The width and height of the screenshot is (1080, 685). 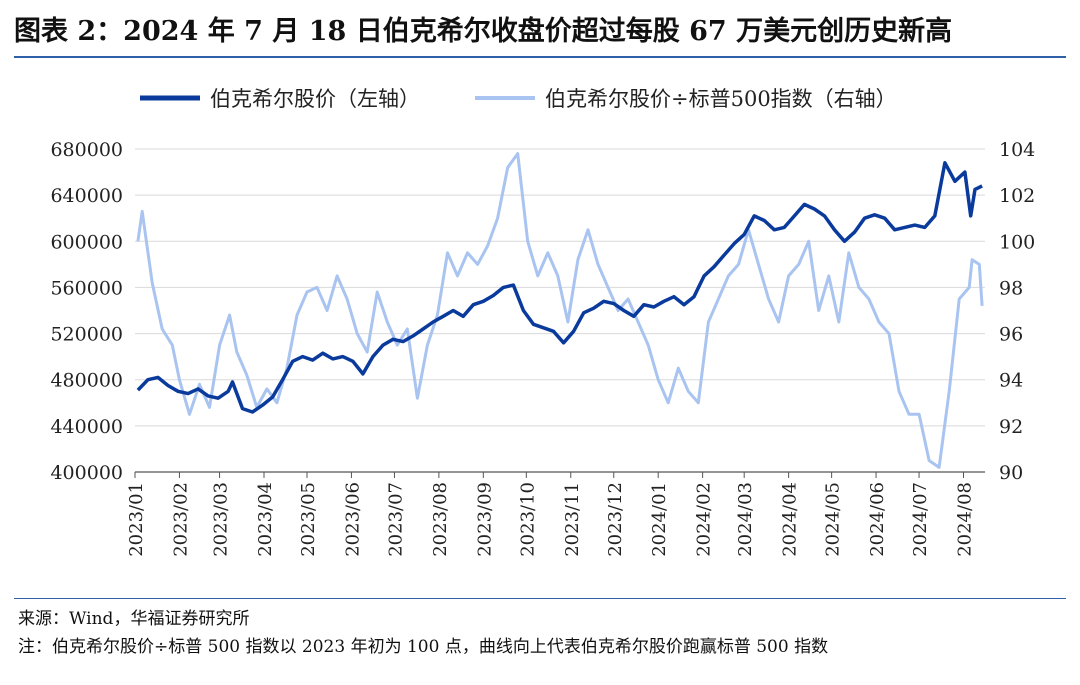 What do you see at coordinates (86, 473) in the screenshot?
I see `y-left-tick-label: 400000` at bounding box center [86, 473].